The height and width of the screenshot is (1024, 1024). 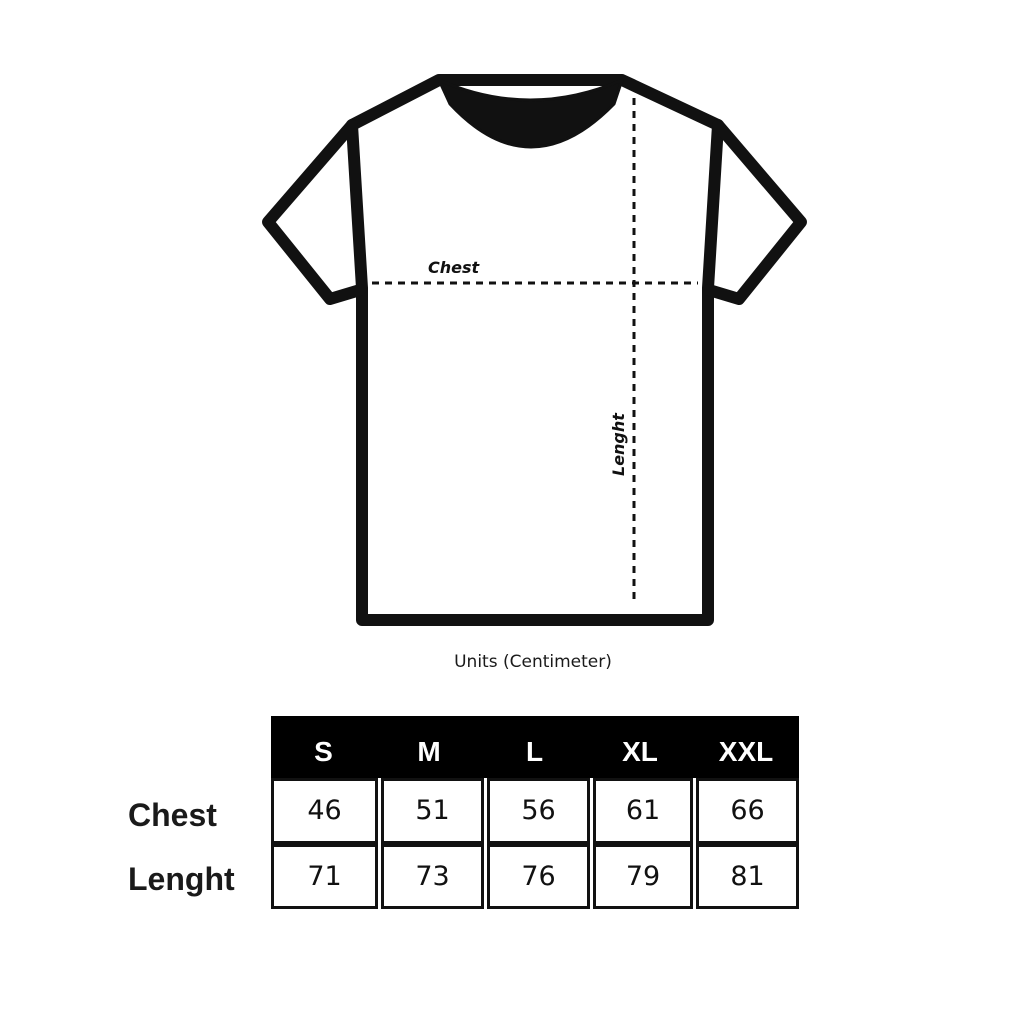 I want to click on length-row-label: Lenght, so click(x=181, y=879).